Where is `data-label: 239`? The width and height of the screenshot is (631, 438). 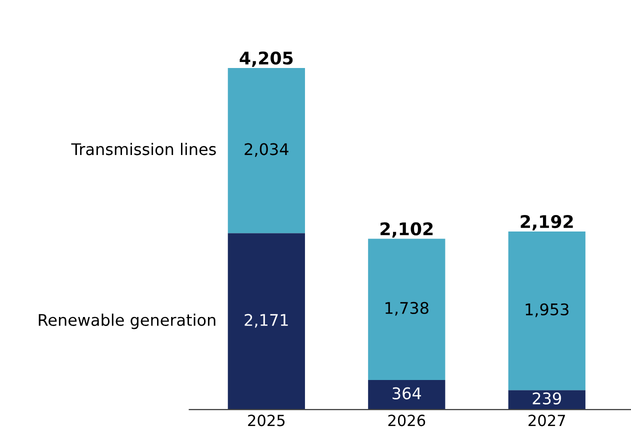
data-label: 239 is located at coordinates (546, 398).